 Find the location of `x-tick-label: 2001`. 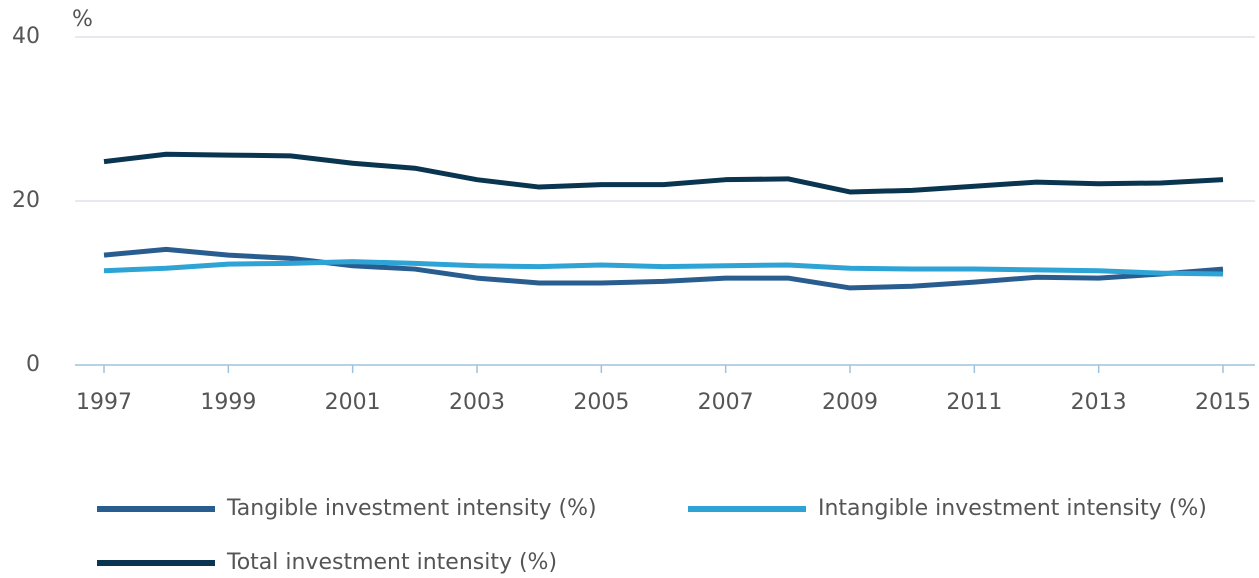

x-tick-label: 2001 is located at coordinates (353, 402).